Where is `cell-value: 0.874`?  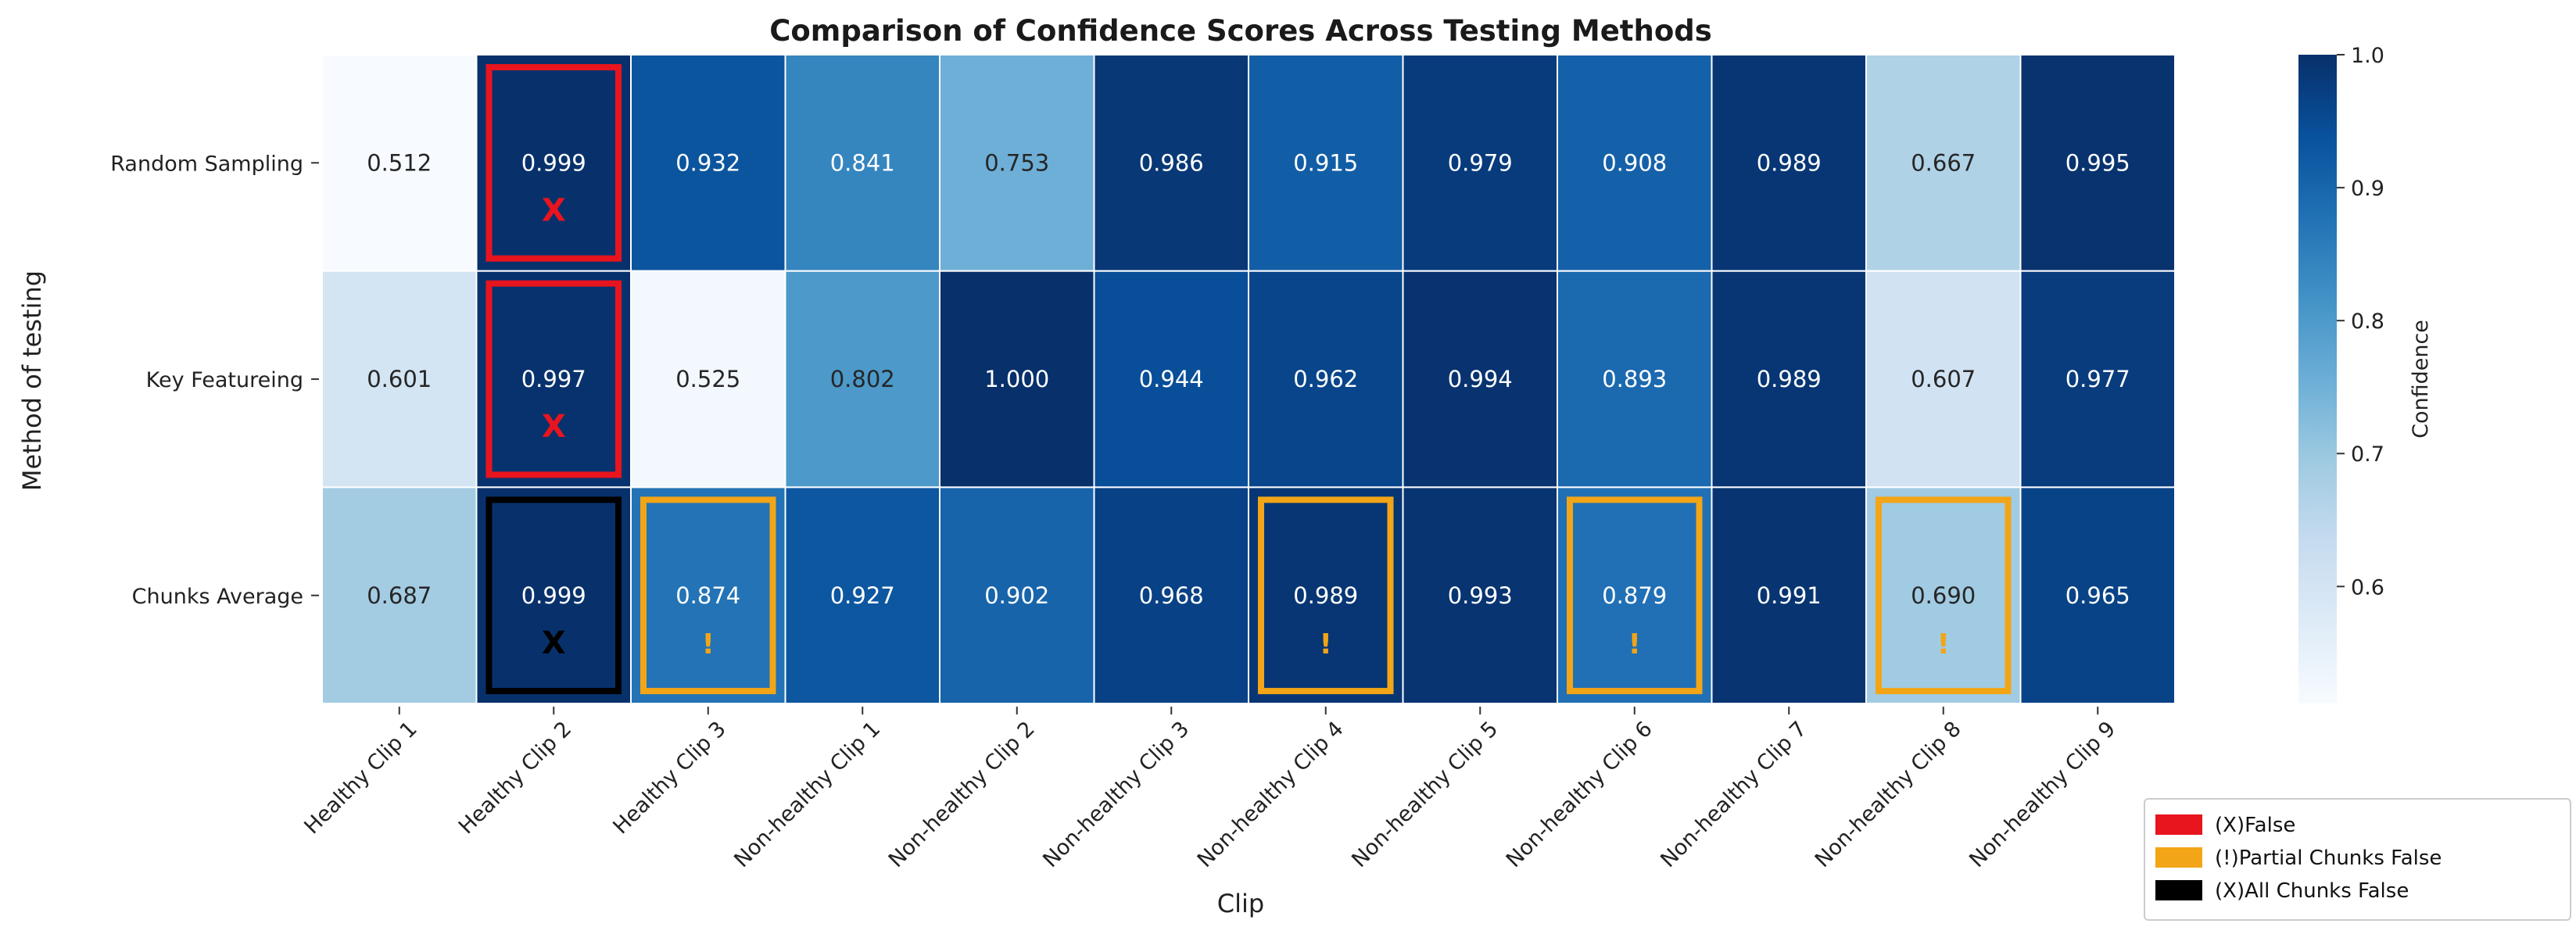
cell-value: 0.874 is located at coordinates (707, 595).